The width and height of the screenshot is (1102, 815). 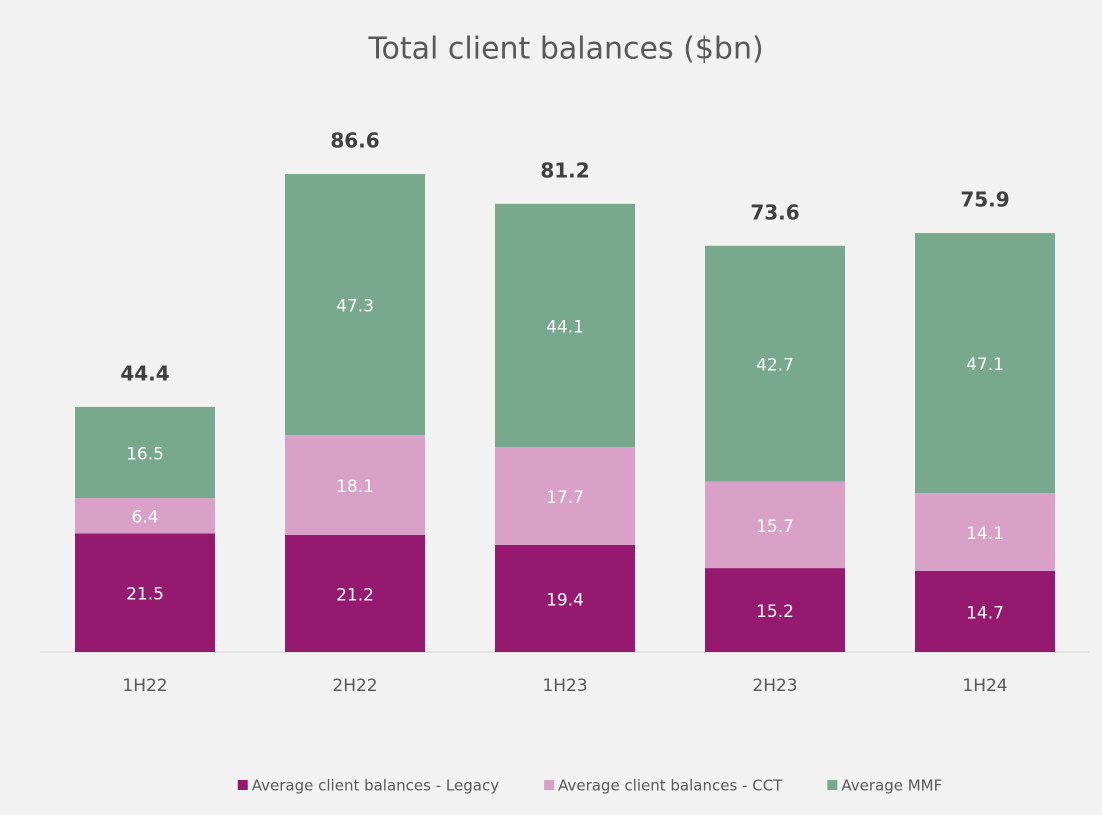 I want to click on data-label: 18.1, so click(x=355, y=487).